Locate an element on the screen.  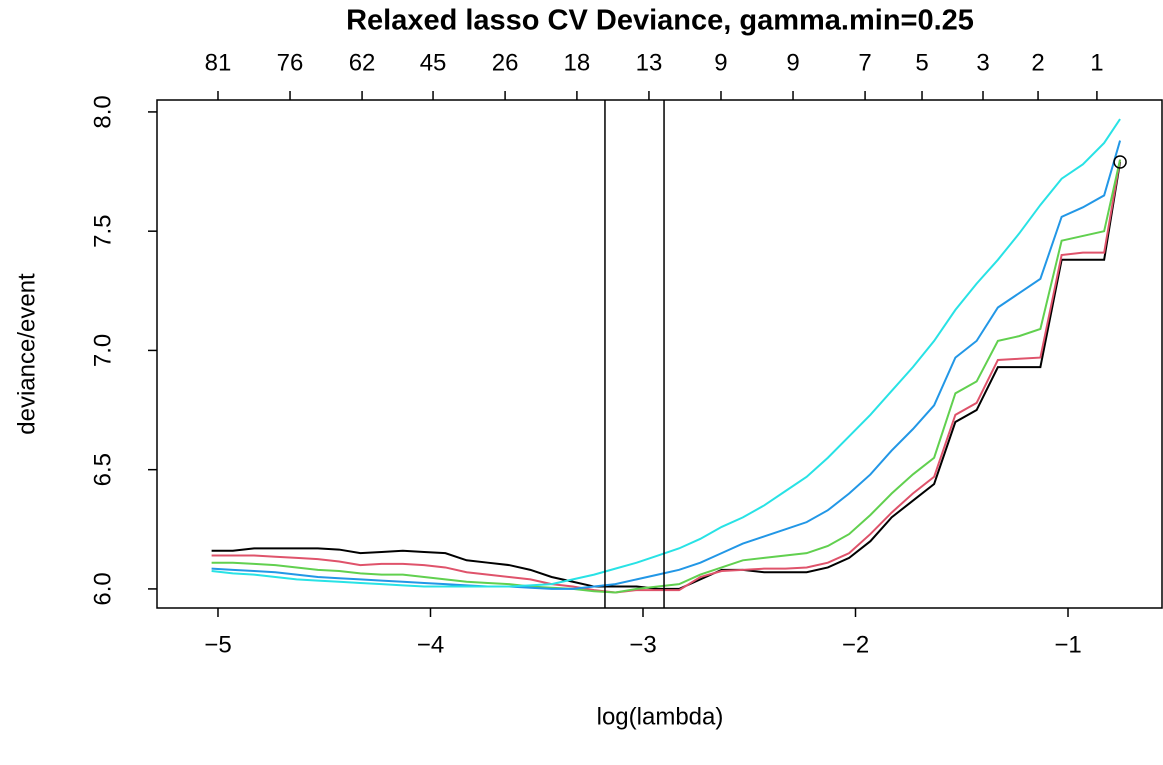
y-tick-label: 7.0 is located at coordinates (102, 350).